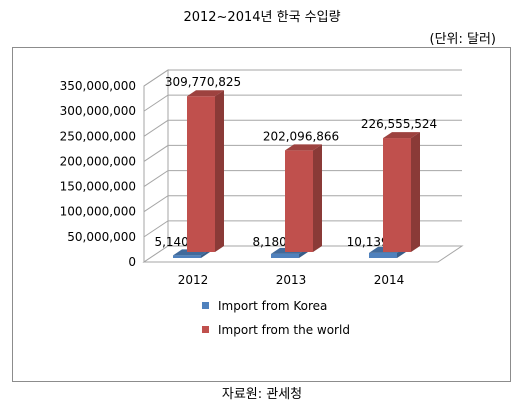  Describe the element at coordinates (399, 124) in the screenshot. I see `data-label: 226,555,524` at that location.